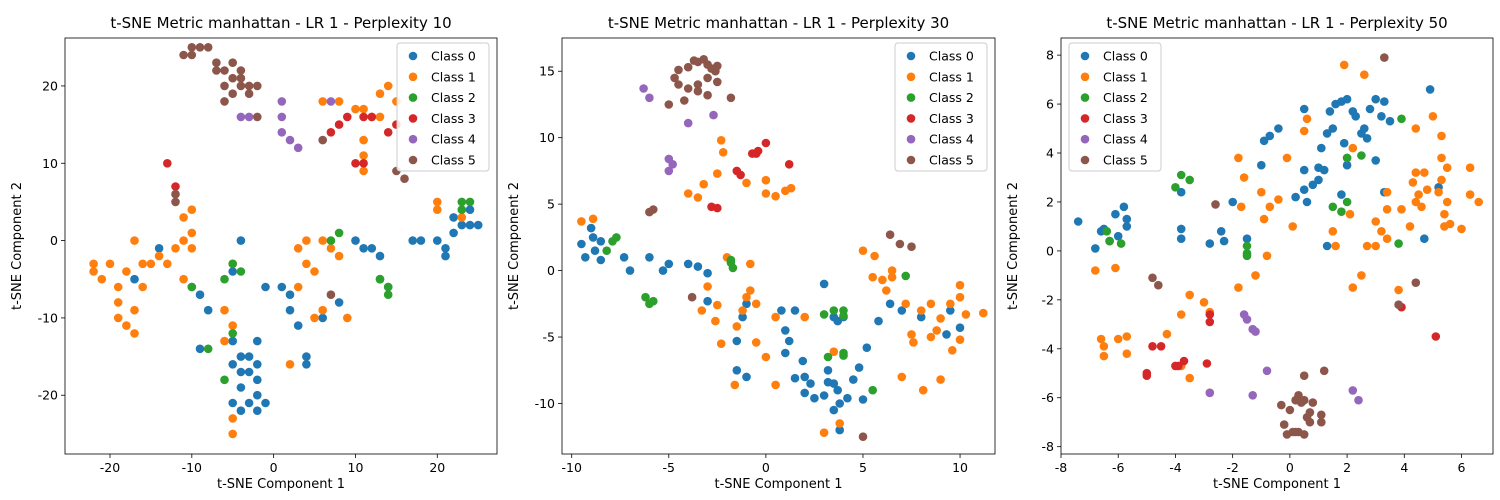  What do you see at coordinates (192, 467) in the screenshot?
I see `x-tick-label: -10` at bounding box center [192, 467].